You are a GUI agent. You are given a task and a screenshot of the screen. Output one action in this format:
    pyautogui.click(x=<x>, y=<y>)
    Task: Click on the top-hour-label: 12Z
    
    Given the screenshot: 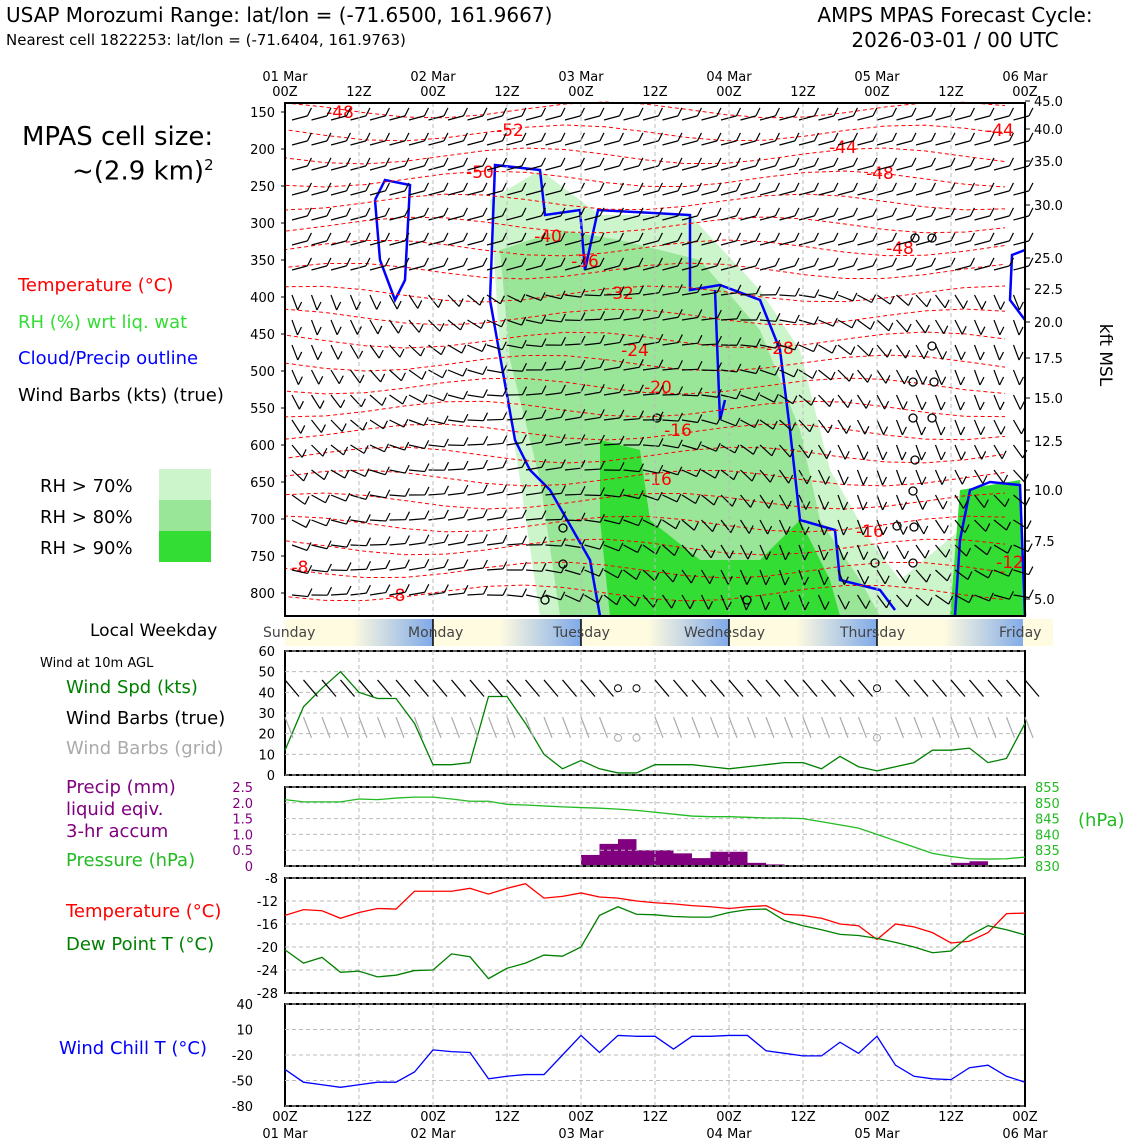 What is the action you would take?
    pyautogui.click(x=655, y=92)
    